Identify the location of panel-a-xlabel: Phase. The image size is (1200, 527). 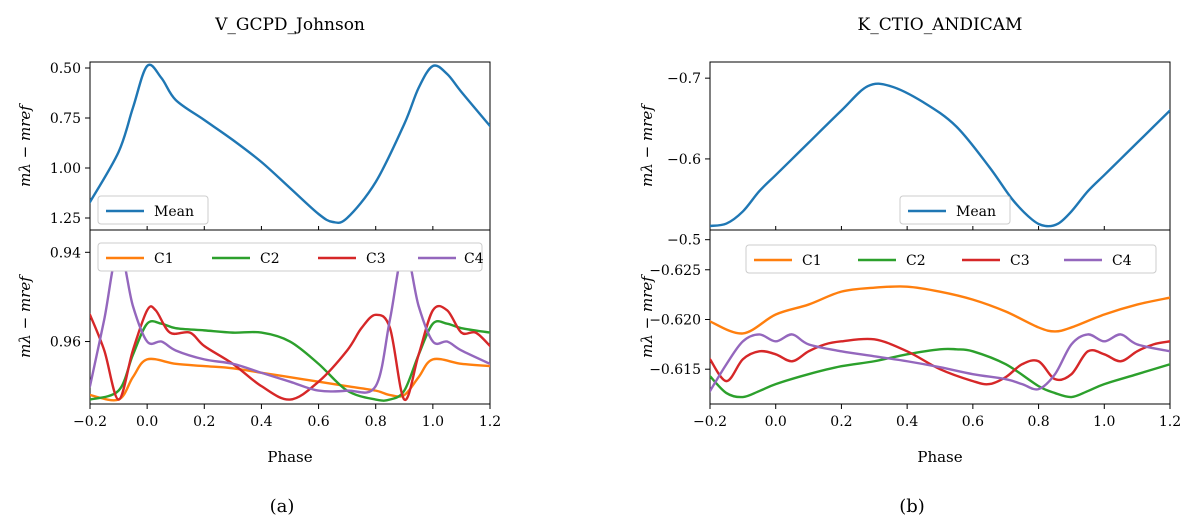
(289, 457).